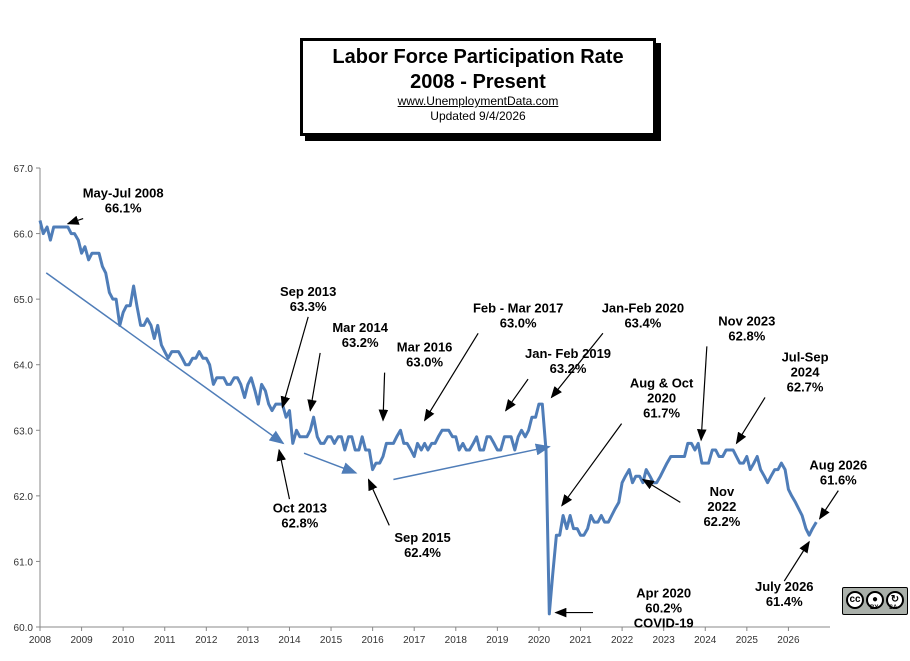 The height and width of the screenshot is (661, 910). What do you see at coordinates (664, 622) in the screenshot?
I see `annotation-label: COVID-19` at bounding box center [664, 622].